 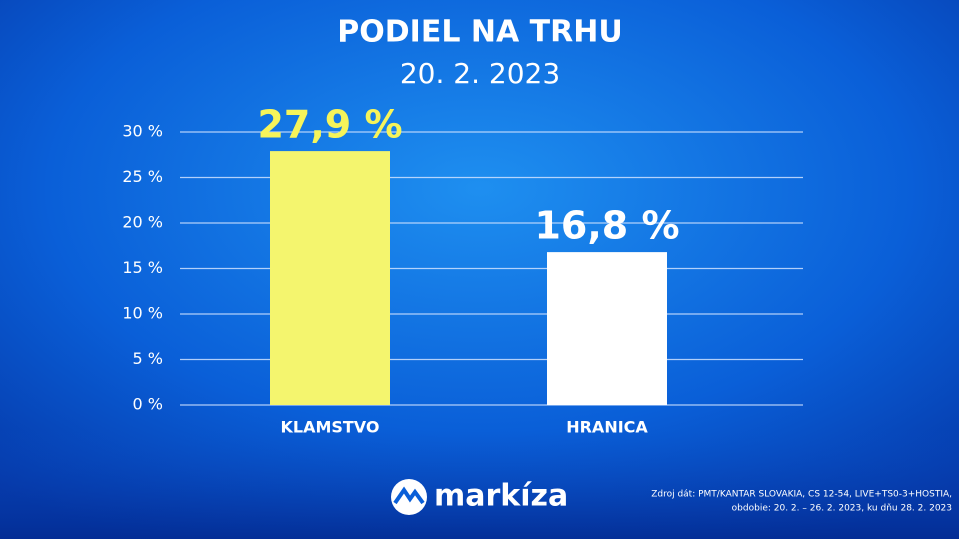 I want to click on y-tick-label: 25 %, so click(x=142, y=176).